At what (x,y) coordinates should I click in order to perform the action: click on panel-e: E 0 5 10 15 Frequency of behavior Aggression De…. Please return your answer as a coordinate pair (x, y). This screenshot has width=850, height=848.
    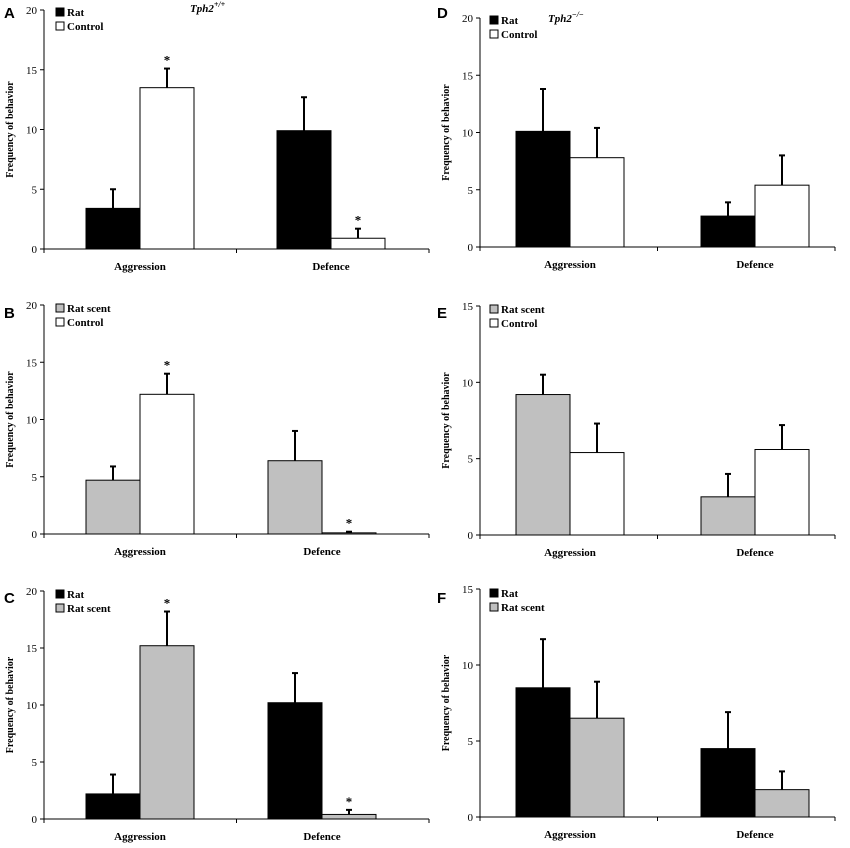
    Looking at the image, I should click on (636, 430).